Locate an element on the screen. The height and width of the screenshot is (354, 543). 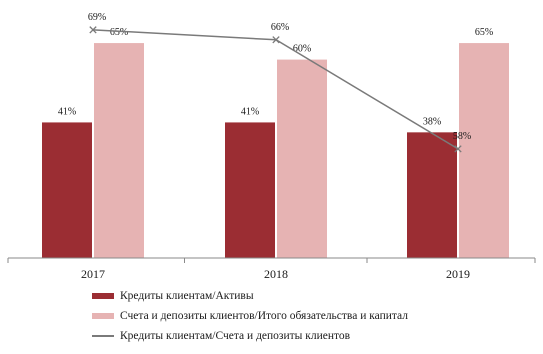
legend-swatch-deposits-liabilities is located at coordinates (103, 316).